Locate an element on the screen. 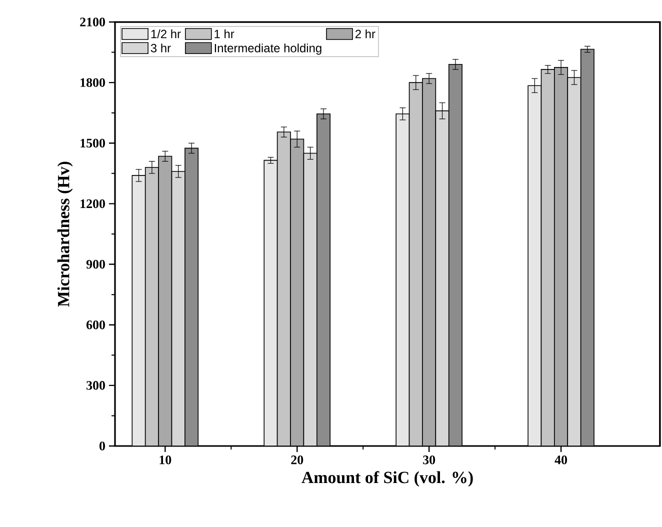  x-tick-label: 20 is located at coordinates (297, 460).